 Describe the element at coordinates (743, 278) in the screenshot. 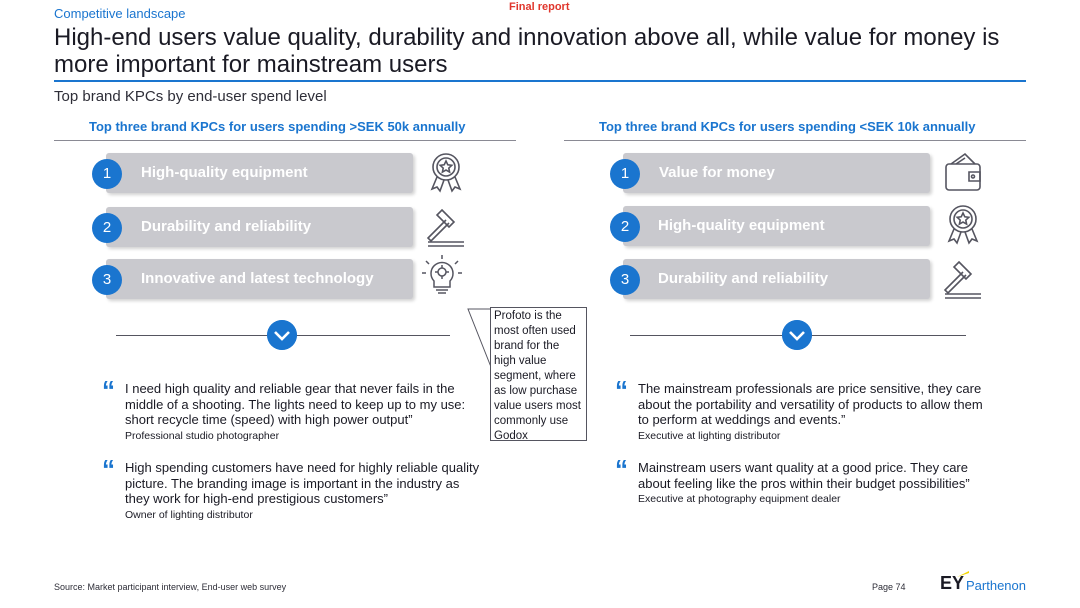

I see `kpc-label-right-3: Durability and reliability` at that location.